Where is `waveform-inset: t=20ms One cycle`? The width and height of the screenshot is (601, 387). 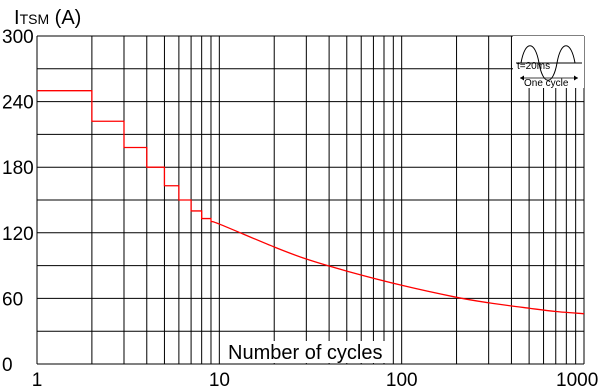 waveform-inset: t=20ms One cycle is located at coordinates (548, 62).